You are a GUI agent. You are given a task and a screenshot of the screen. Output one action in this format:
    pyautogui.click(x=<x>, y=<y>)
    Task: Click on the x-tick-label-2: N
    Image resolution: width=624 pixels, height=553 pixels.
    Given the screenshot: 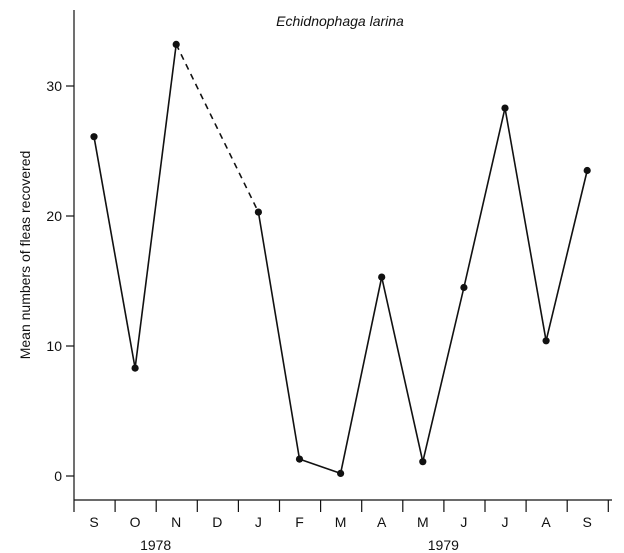 What is the action you would take?
    pyautogui.click(x=176, y=522)
    